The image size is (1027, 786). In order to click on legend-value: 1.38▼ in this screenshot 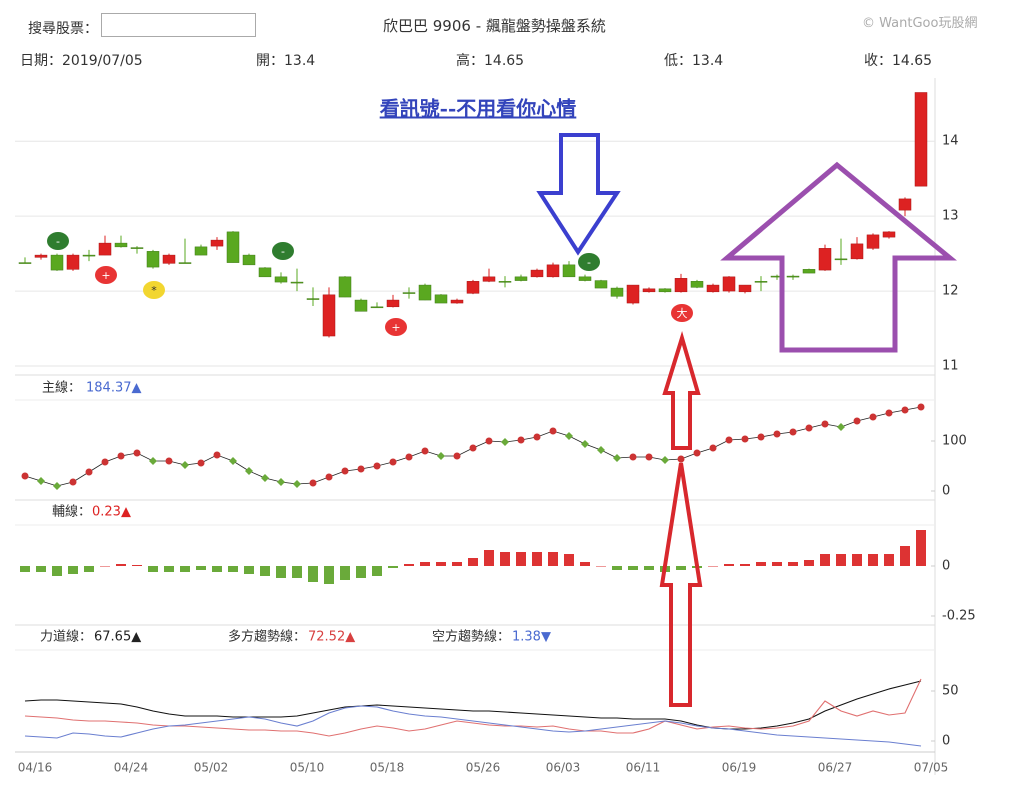, I will do `click(531, 637)`.